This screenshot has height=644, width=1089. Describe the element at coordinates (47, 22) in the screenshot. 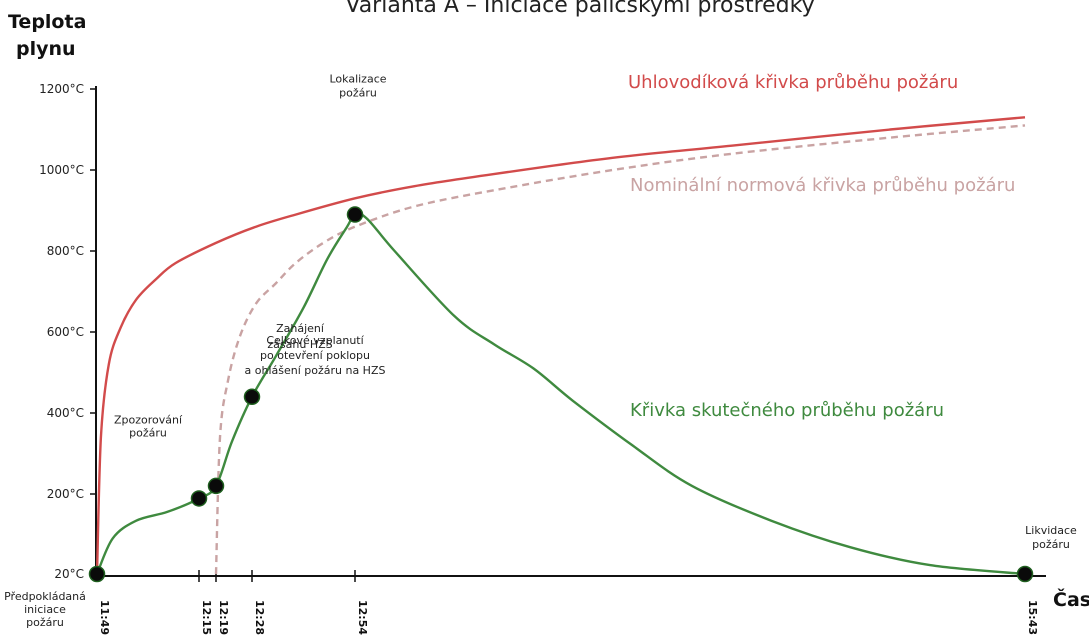

I see `y-axis-label-line1: Teplota` at that location.